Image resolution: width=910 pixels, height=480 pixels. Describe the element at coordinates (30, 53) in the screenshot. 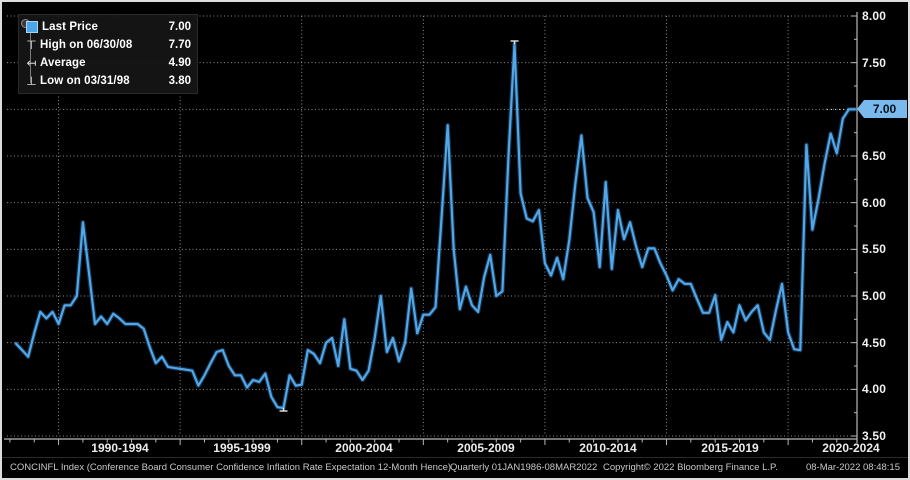

I see `legend-rail` at that location.